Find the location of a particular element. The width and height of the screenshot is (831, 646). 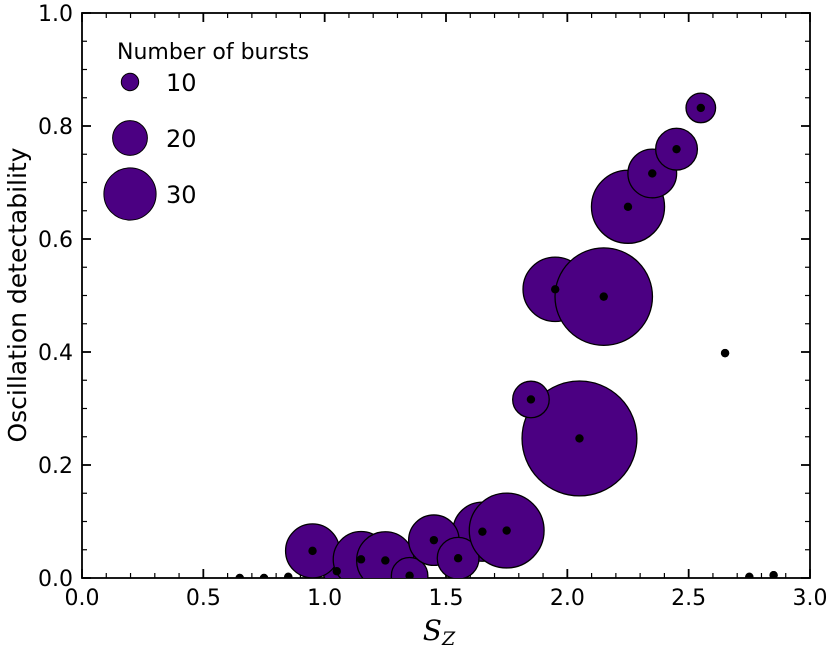

x-tick-label: 2.0 is located at coordinates (567, 598).